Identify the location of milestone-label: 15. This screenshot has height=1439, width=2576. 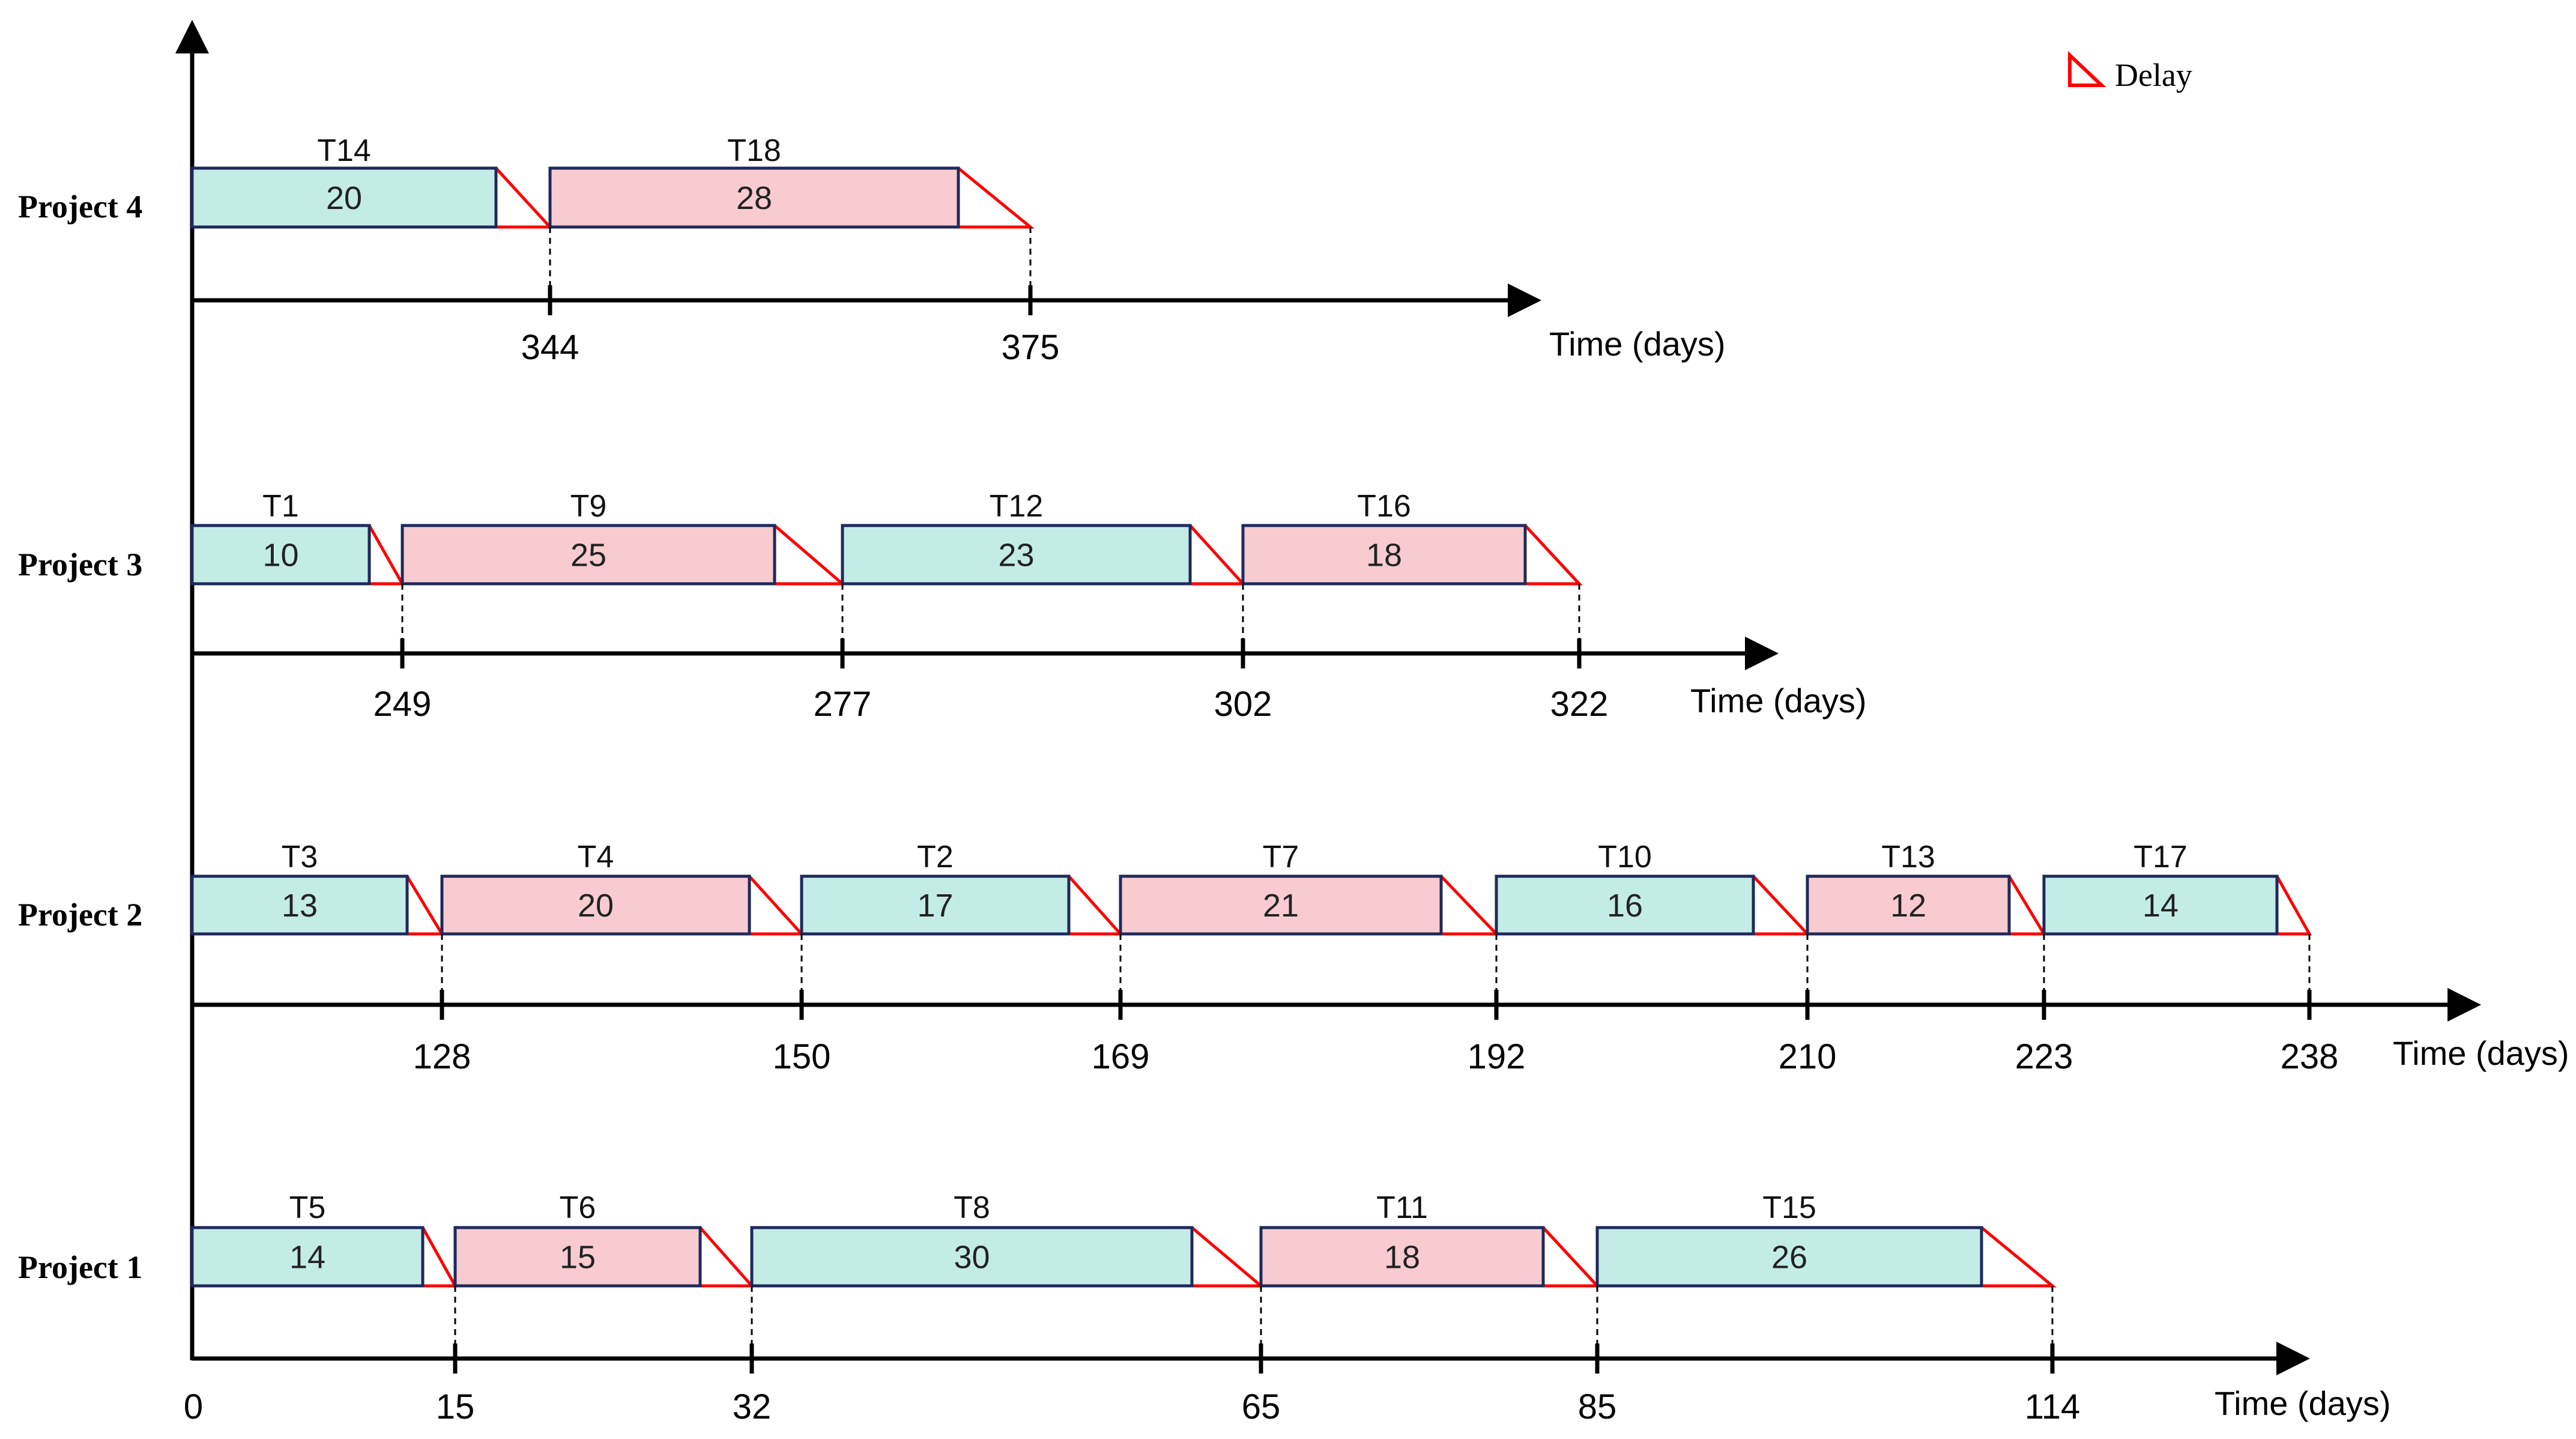
(455, 1406).